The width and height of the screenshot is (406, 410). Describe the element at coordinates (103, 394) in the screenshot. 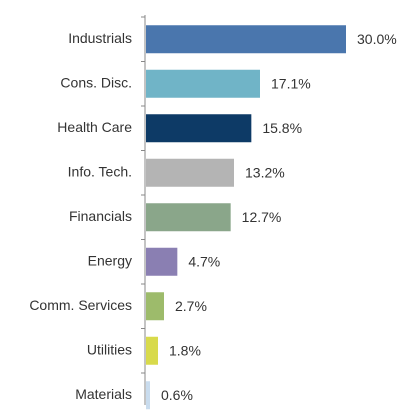

I see `category-label: Materials` at that location.